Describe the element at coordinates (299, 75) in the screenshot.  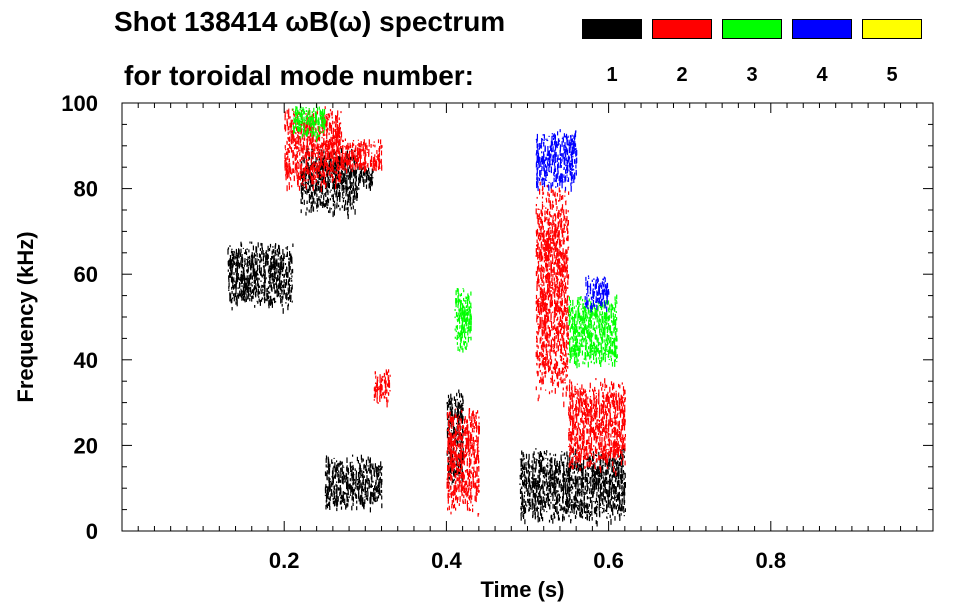
I see `legend-title: for toroidal mode number:` at that location.